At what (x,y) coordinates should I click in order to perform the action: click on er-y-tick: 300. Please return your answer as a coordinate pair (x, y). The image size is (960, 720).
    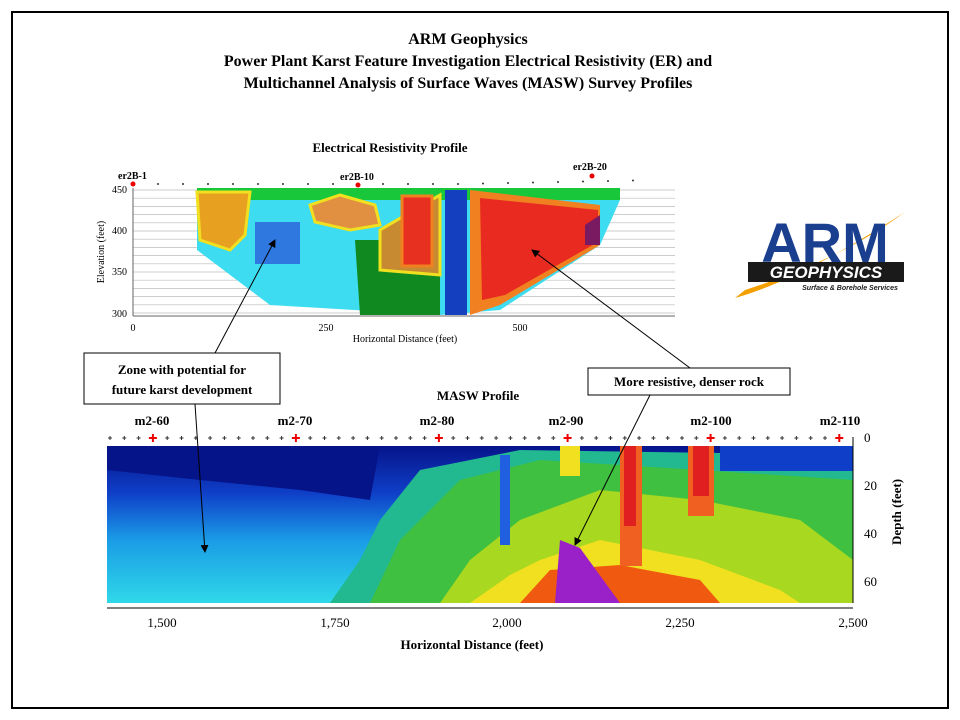
    Looking at the image, I should click on (119, 314).